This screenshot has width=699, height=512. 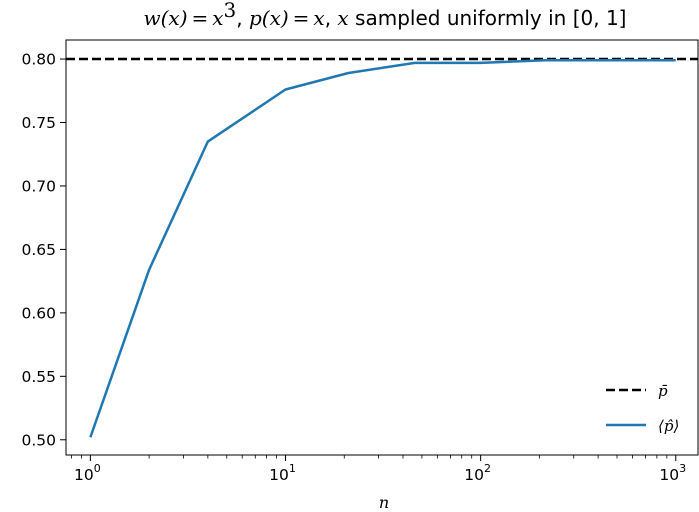 I want to click on legend-ref-label: p̄, so click(x=663, y=391).